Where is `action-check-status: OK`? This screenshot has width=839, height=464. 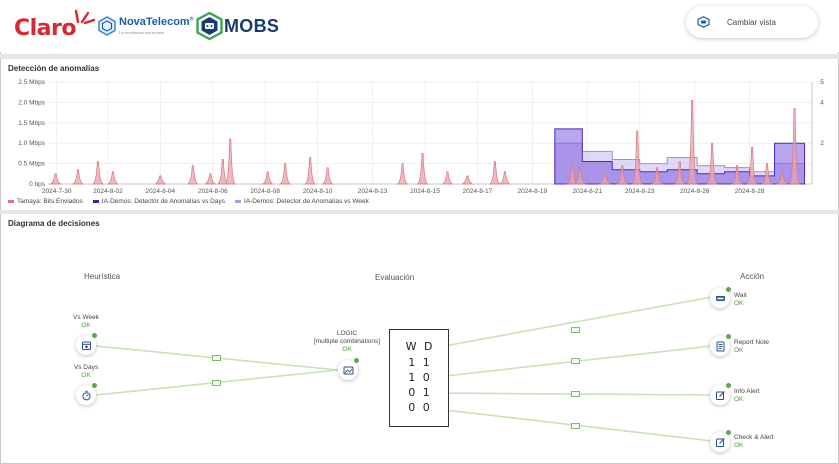
action-check-status: OK is located at coordinates (739, 445).